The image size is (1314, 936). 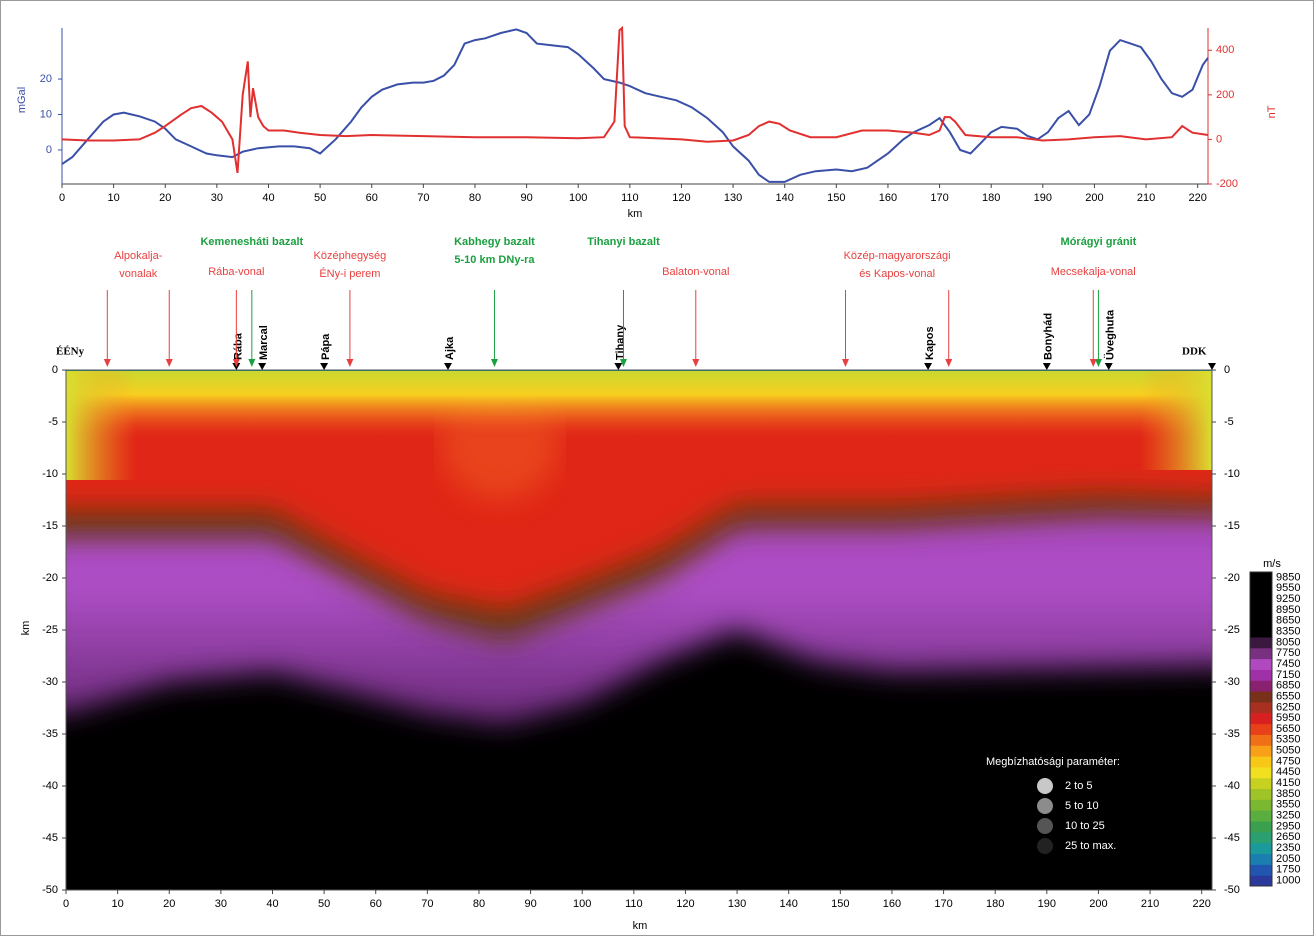 I want to click on y-tick-label: -5, so click(x=53, y=422).